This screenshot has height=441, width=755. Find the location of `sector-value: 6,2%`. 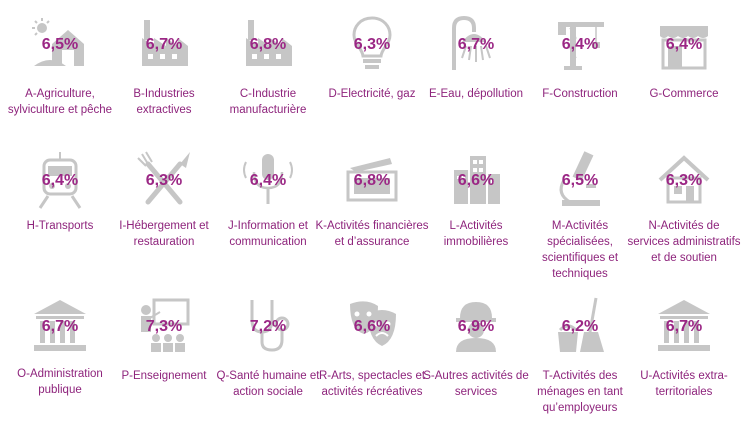

sector-value: 6,2% is located at coordinates (580, 326).